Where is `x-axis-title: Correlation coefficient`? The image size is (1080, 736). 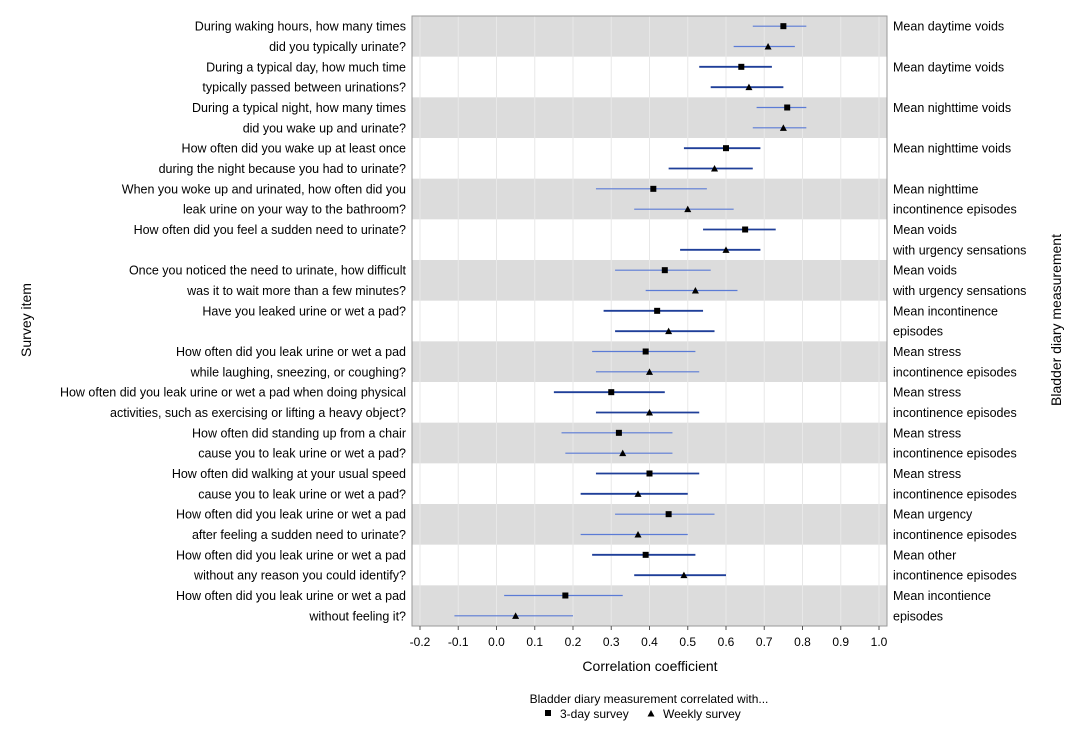
x-axis-title: Correlation coefficient is located at coordinates (649, 666).